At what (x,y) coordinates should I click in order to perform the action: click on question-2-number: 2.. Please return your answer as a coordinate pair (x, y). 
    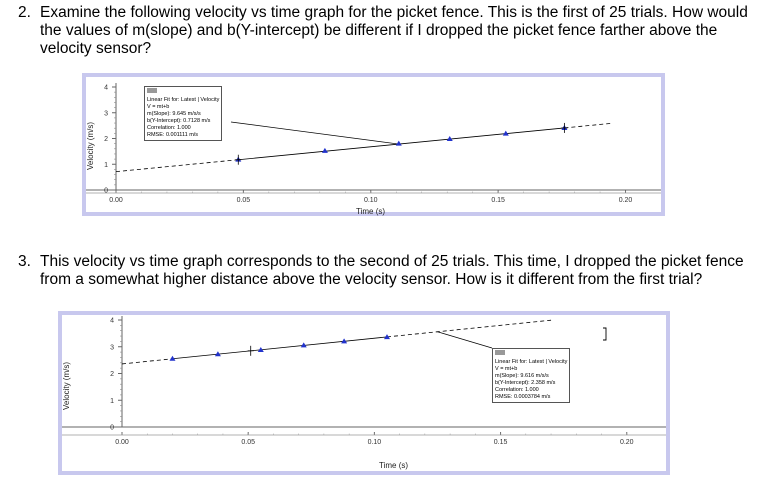
    Looking at the image, I should click on (24, 12).